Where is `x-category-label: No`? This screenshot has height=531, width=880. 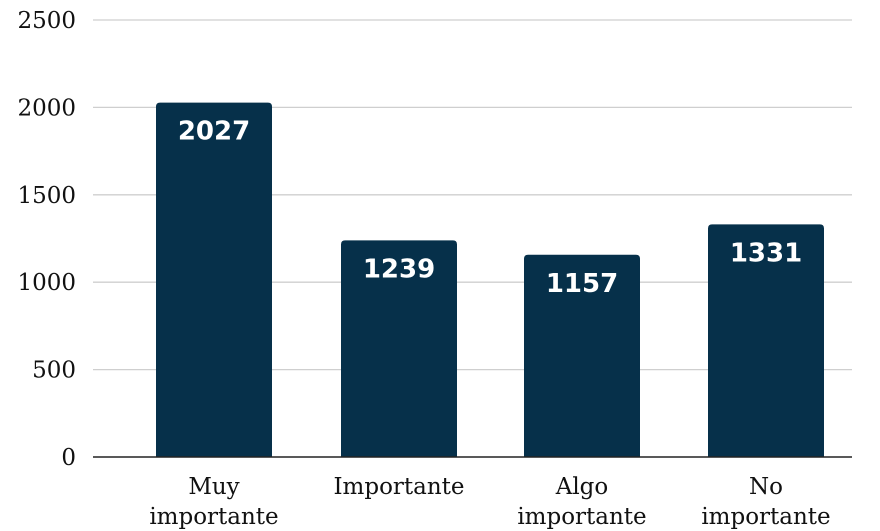 x-category-label: No is located at coordinates (766, 487).